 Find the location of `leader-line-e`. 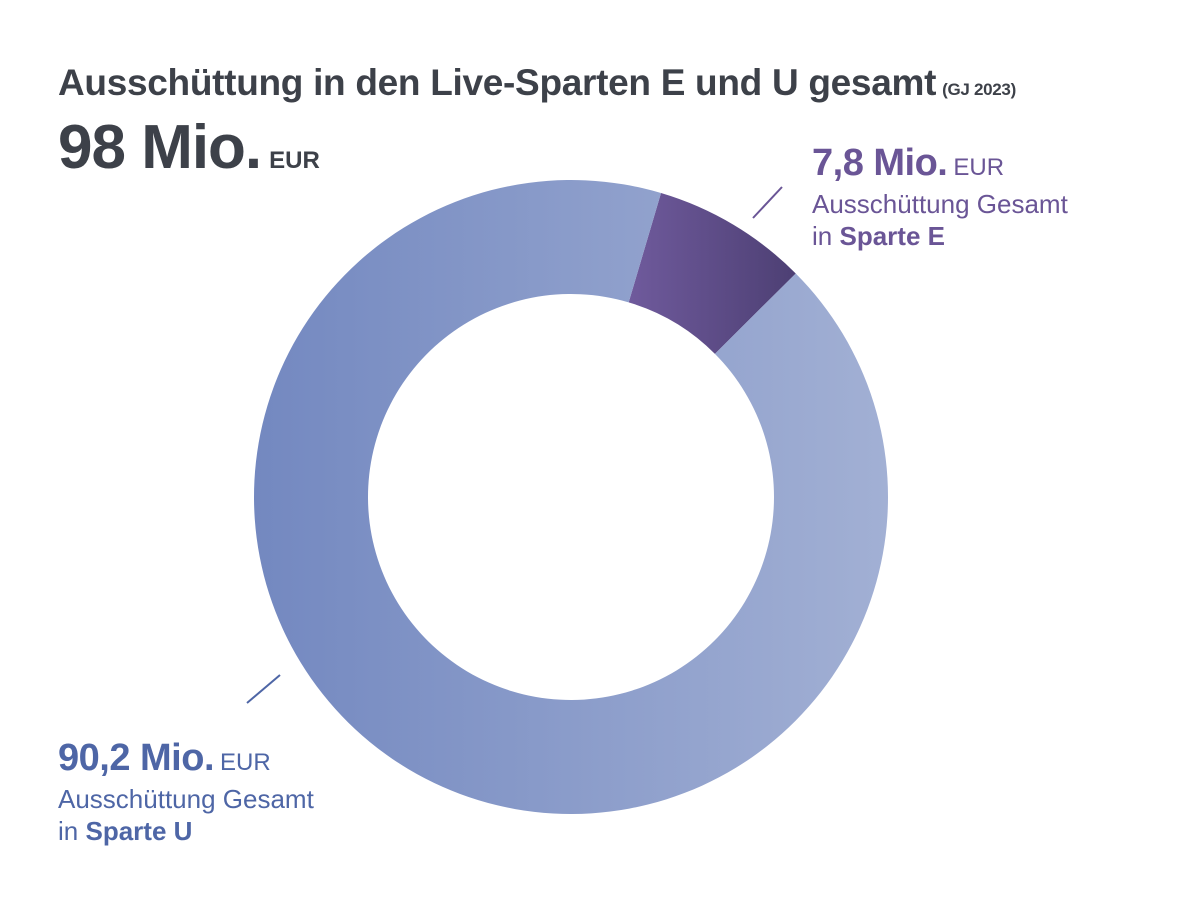

leader-line-e is located at coordinates (767, 202).